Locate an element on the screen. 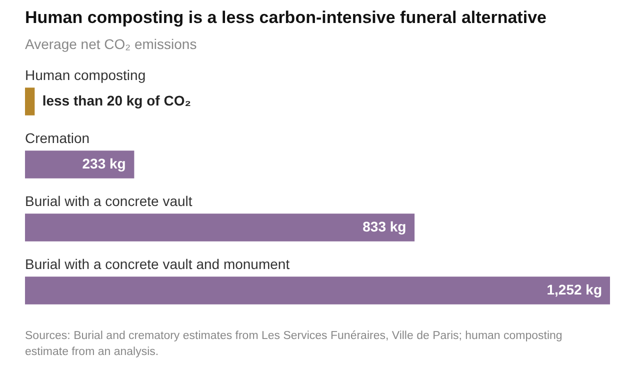  source-note: Sources: Burial and crematory estimates from Les Services Funéraires, Ville de Paris; human composting estimate from an analysis. is located at coordinates (294, 344).